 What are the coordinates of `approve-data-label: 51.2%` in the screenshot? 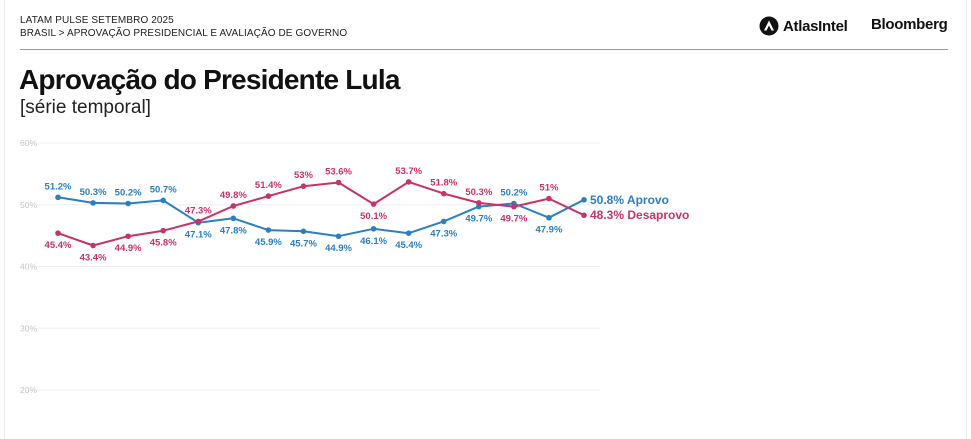 It's located at (58, 186).